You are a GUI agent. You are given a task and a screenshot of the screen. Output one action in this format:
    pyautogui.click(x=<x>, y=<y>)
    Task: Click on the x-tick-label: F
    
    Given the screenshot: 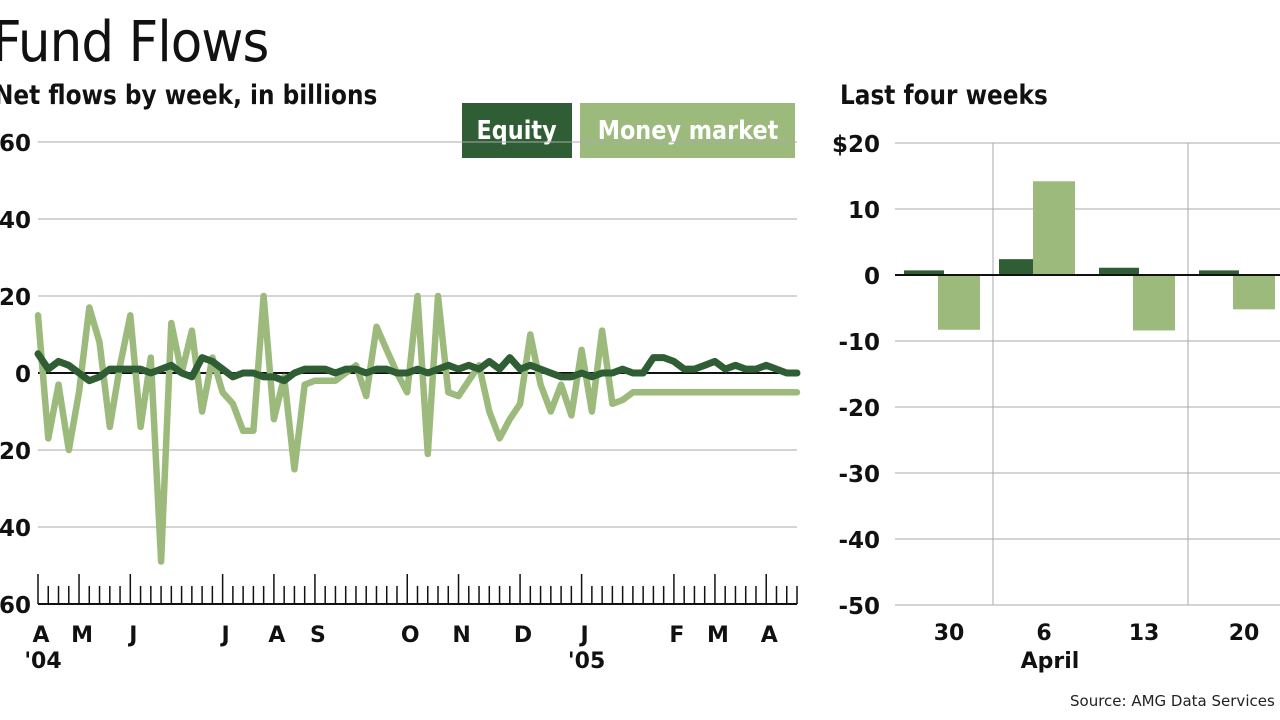 What is the action you would take?
    pyautogui.click(x=676, y=635)
    